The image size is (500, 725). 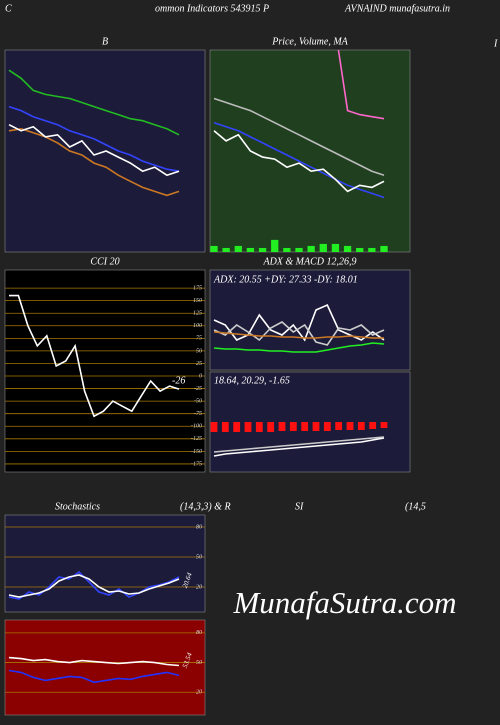 I want to click on y-tick-label: 125, so click(x=197, y=314).